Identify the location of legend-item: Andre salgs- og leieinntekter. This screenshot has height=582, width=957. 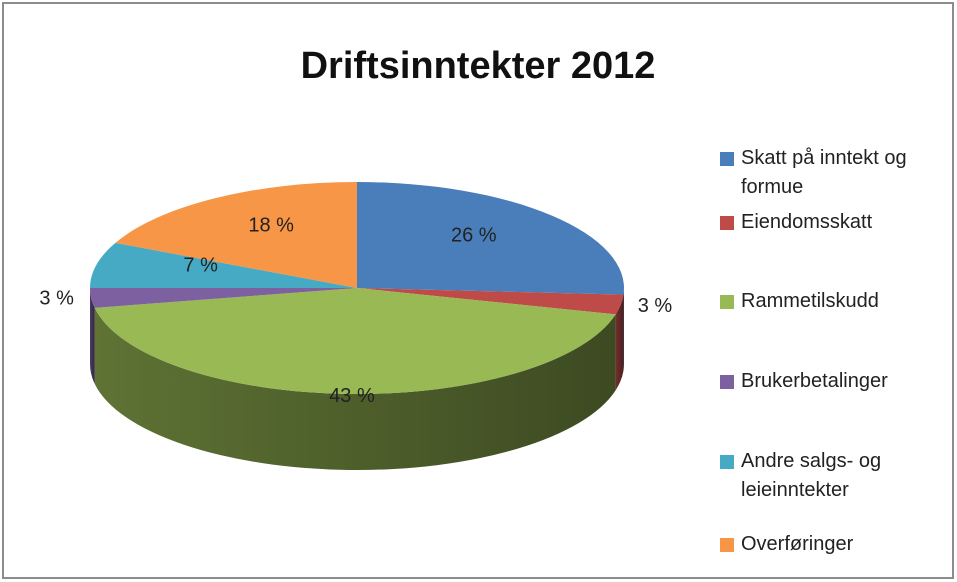
(835, 476).